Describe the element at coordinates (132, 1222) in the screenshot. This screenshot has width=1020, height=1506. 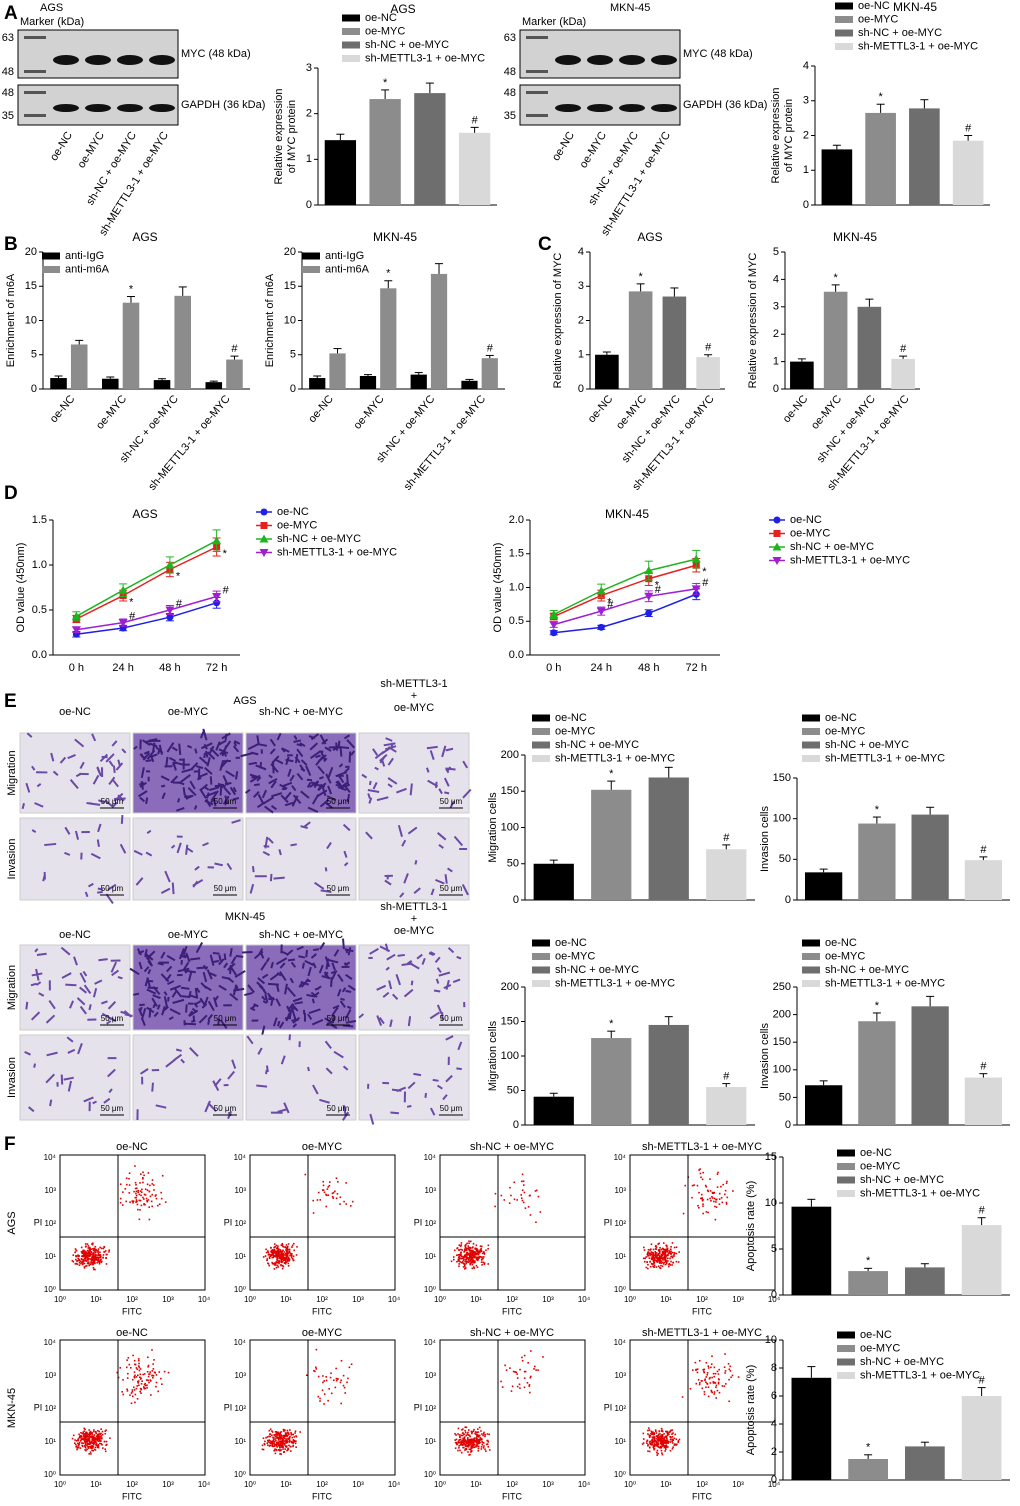
I see `flow-frame` at that location.